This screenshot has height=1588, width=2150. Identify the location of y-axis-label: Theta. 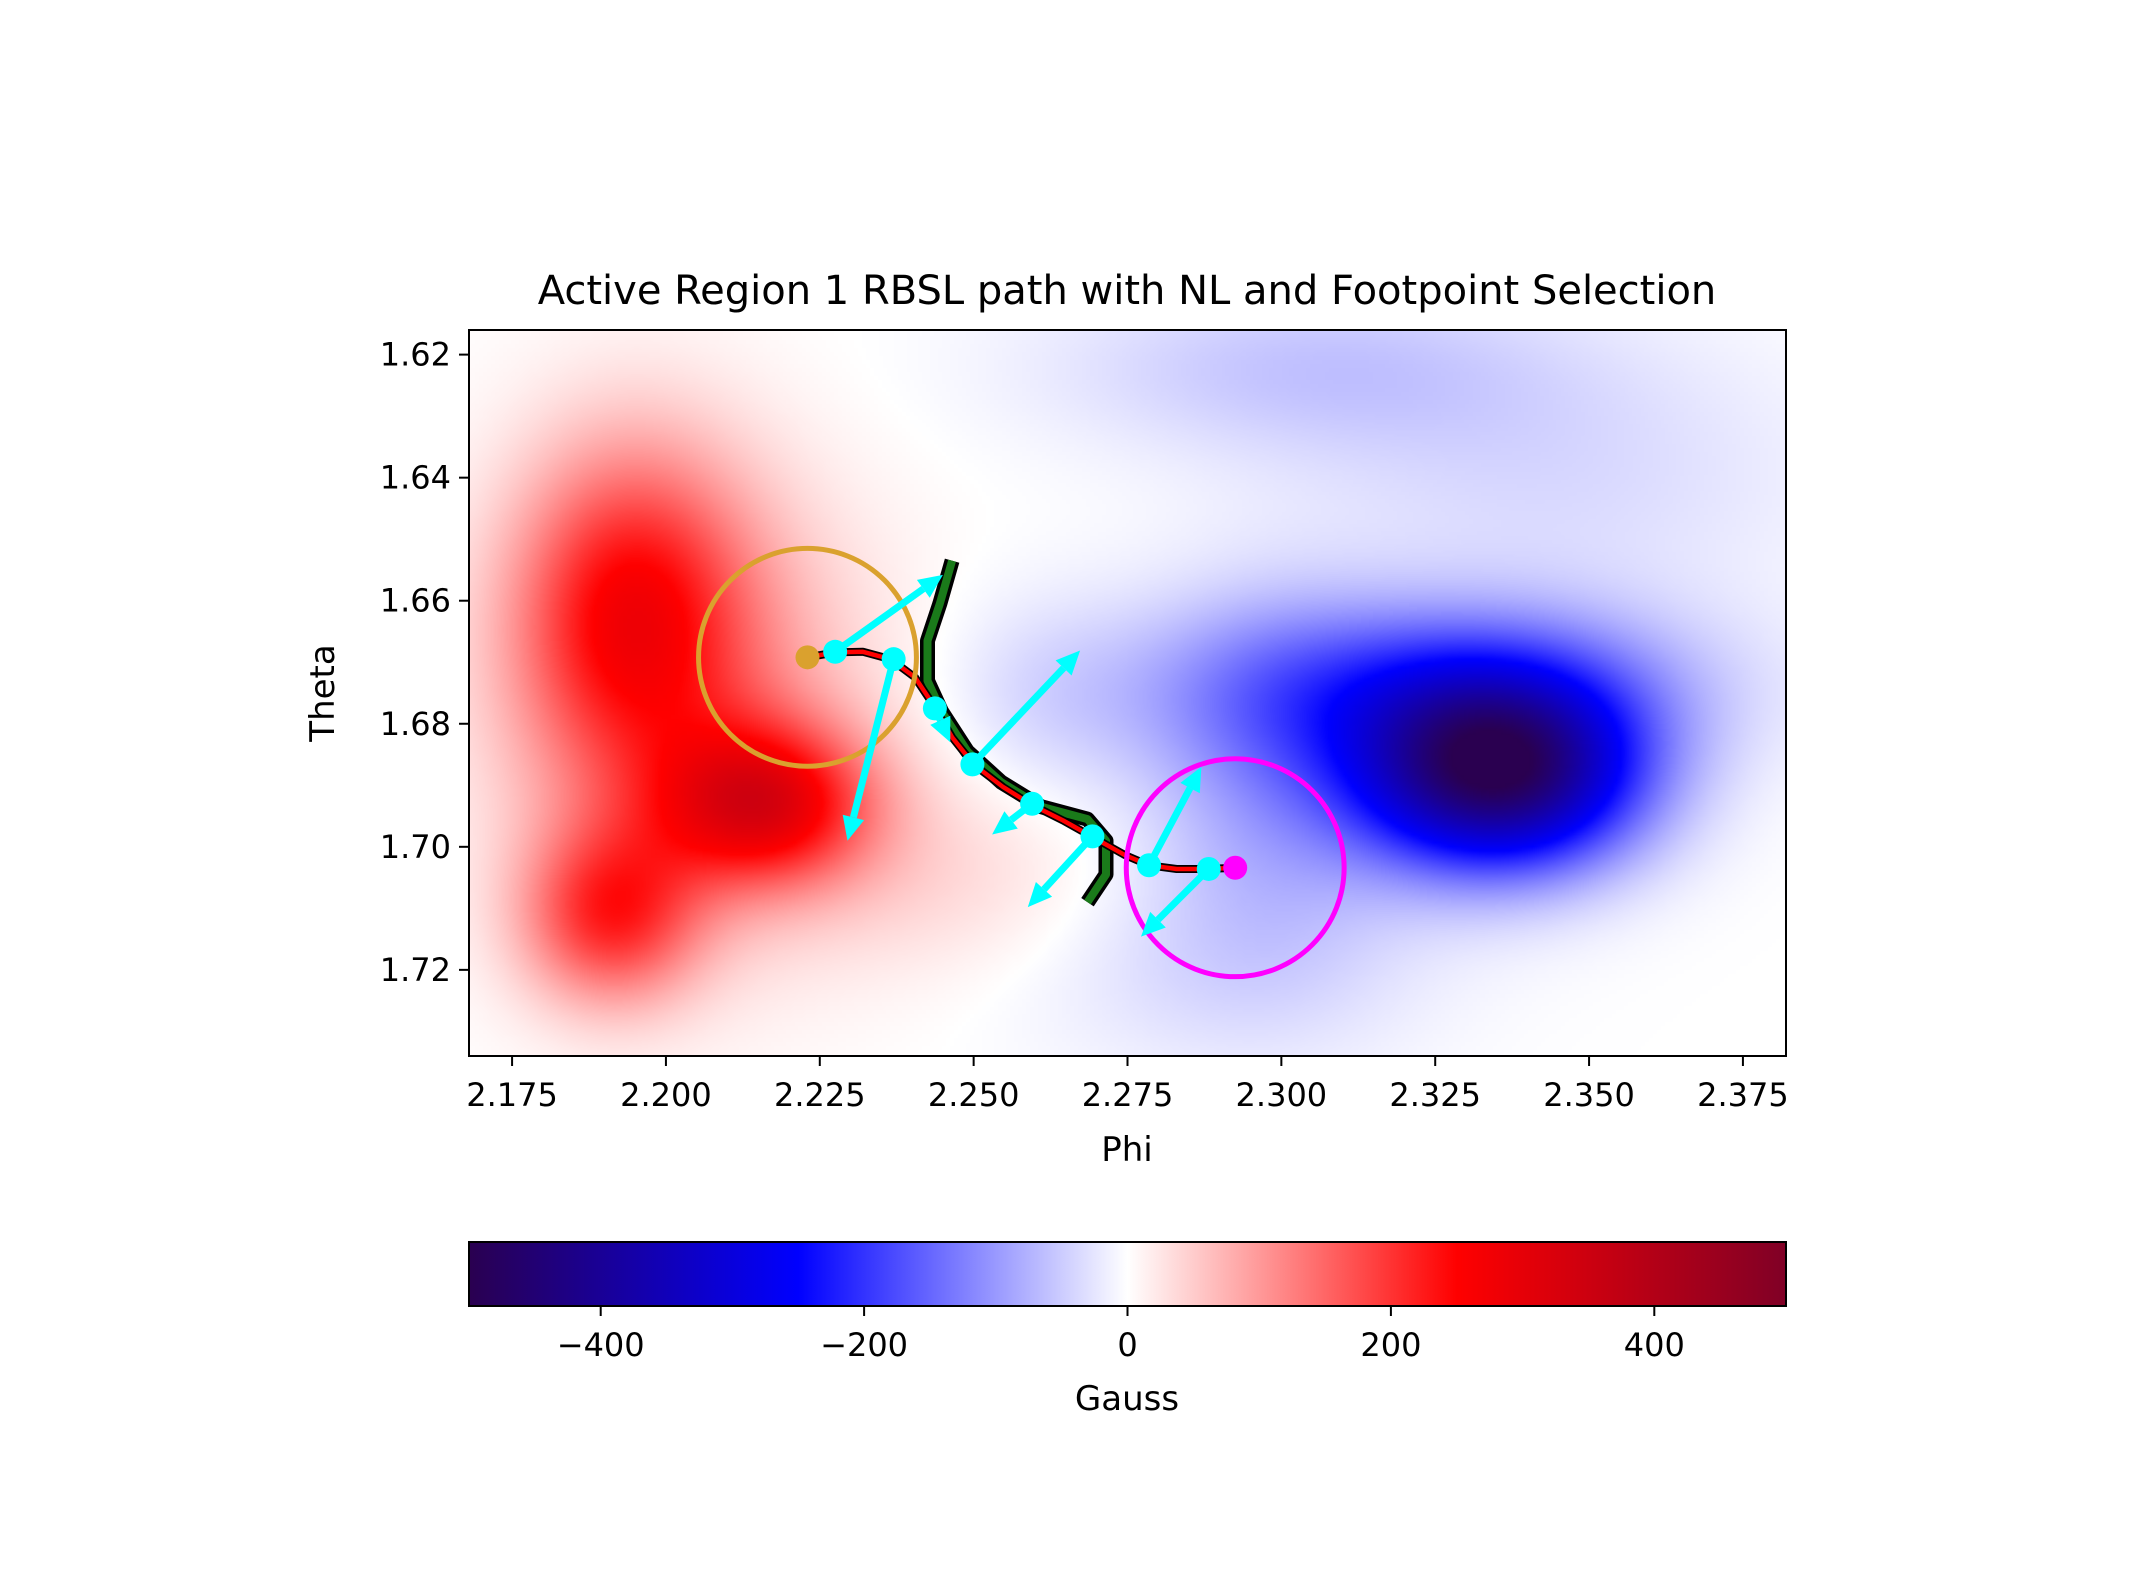
(323, 693).